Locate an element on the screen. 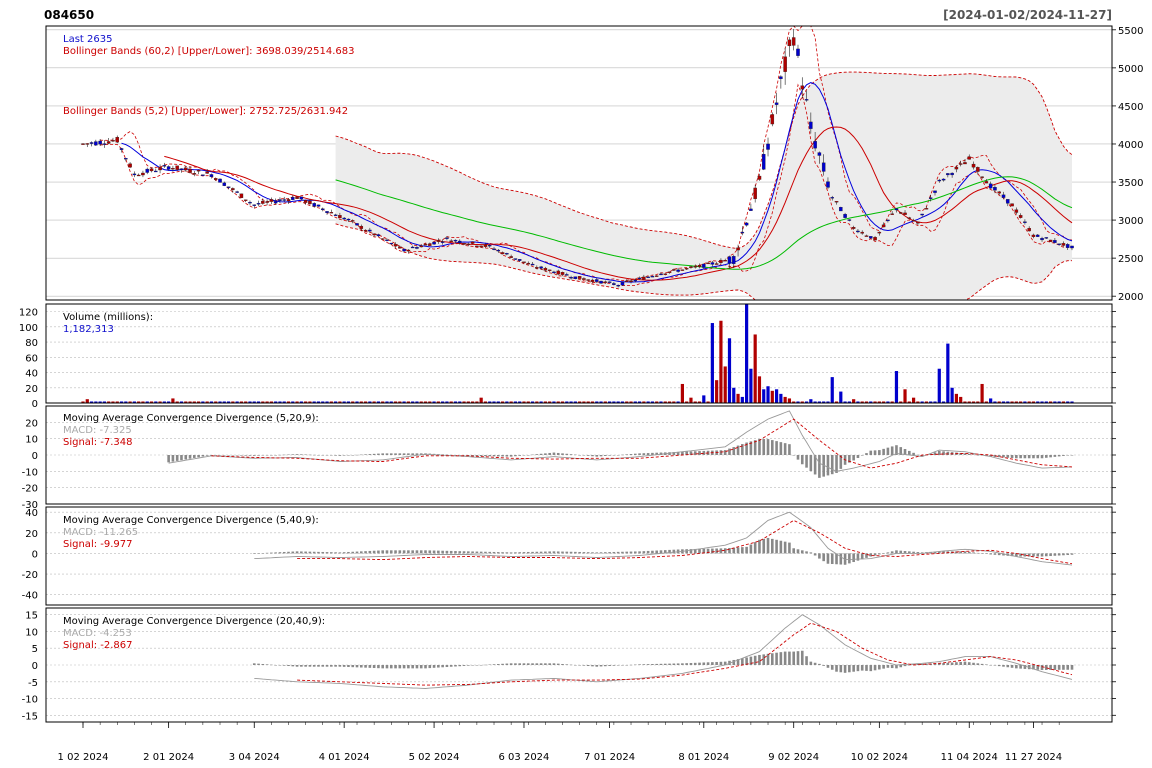 Image resolution: width=1152 pixels, height=768 pixels. x-tick-label: 5 02 2024 is located at coordinates (434, 757).